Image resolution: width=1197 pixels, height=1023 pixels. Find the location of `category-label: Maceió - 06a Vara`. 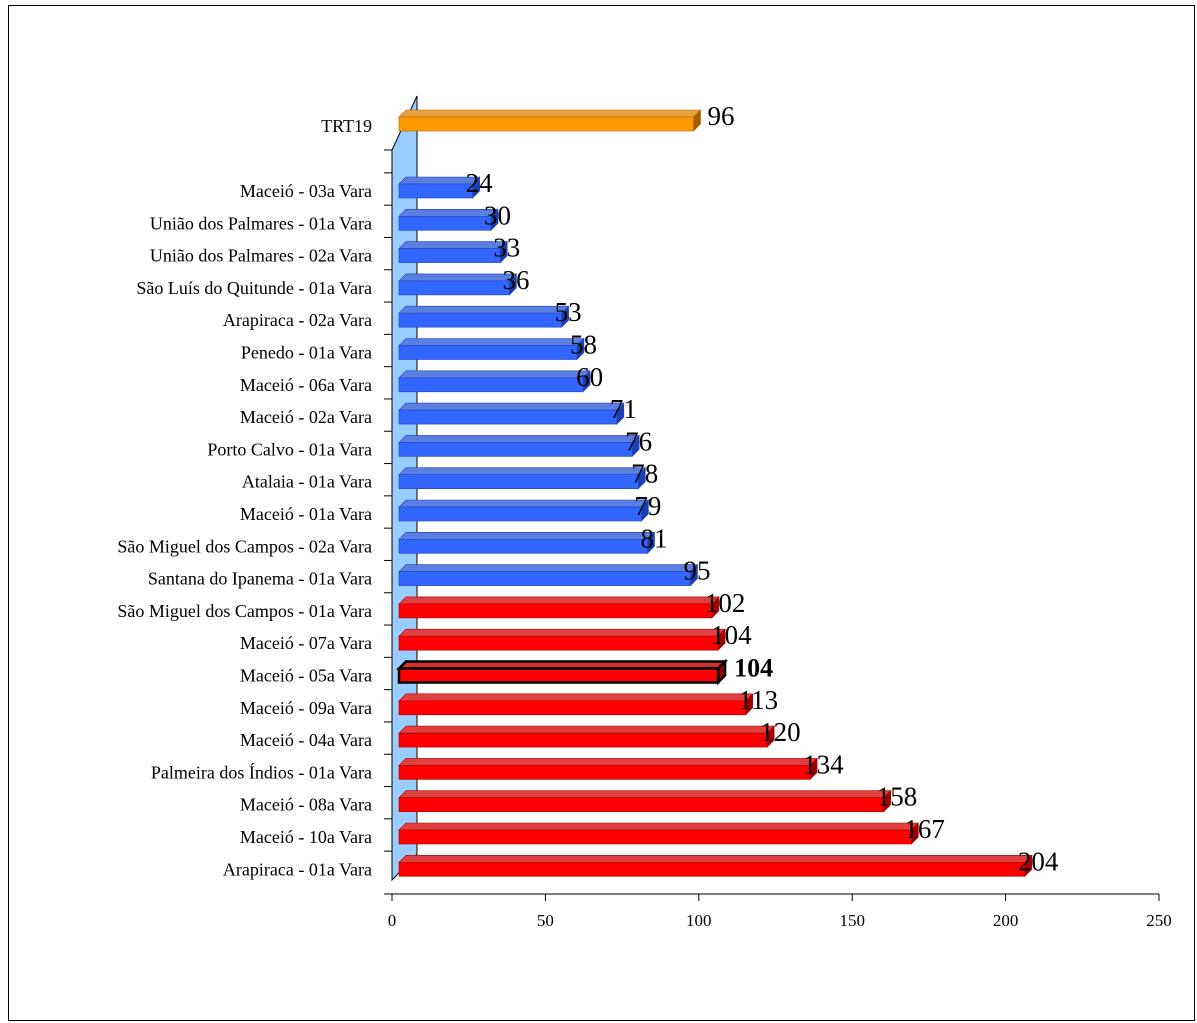

category-label: Maceió - 06a Vara is located at coordinates (306, 385).